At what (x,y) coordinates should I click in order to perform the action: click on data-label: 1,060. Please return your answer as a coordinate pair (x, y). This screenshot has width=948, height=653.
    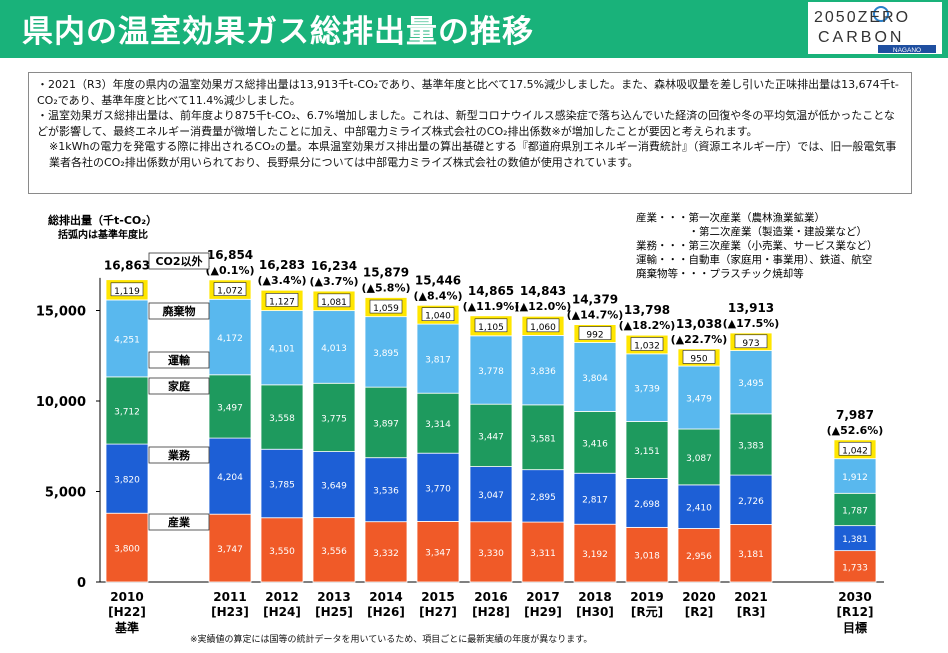
    Looking at the image, I should click on (543, 328).